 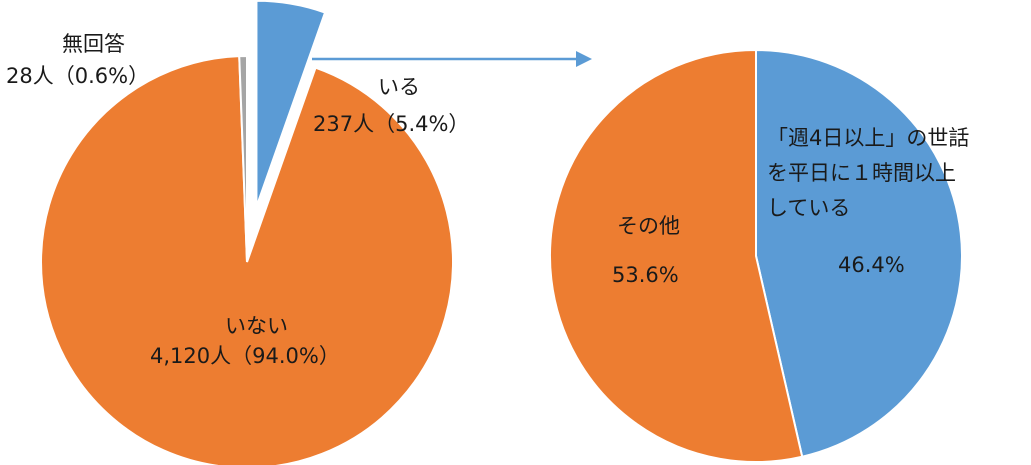 I want to click on label-weekly-care-line3: している, so click(x=808, y=208).